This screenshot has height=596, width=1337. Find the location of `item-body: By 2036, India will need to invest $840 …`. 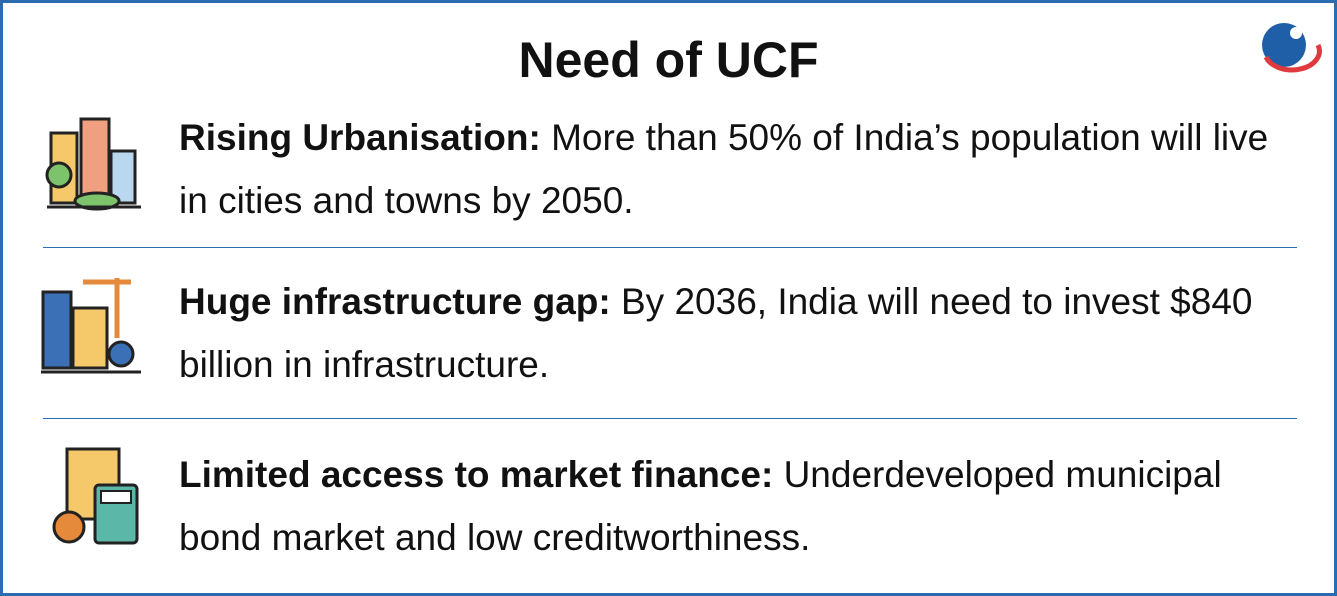

item-body: By 2036, India will need to invest $840 … is located at coordinates (716, 333).